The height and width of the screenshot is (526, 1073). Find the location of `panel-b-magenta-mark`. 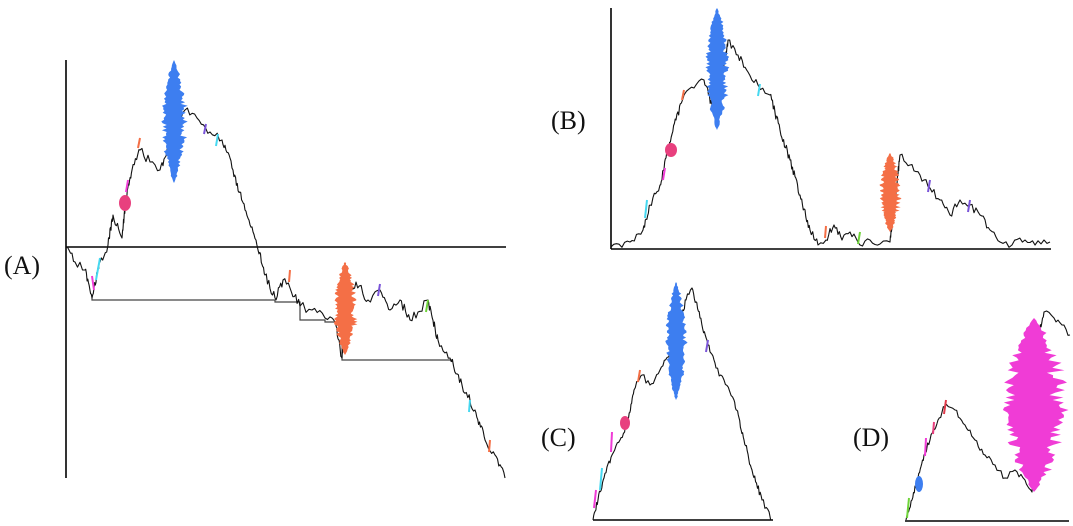

panel-b-magenta-mark is located at coordinates (664, 174).